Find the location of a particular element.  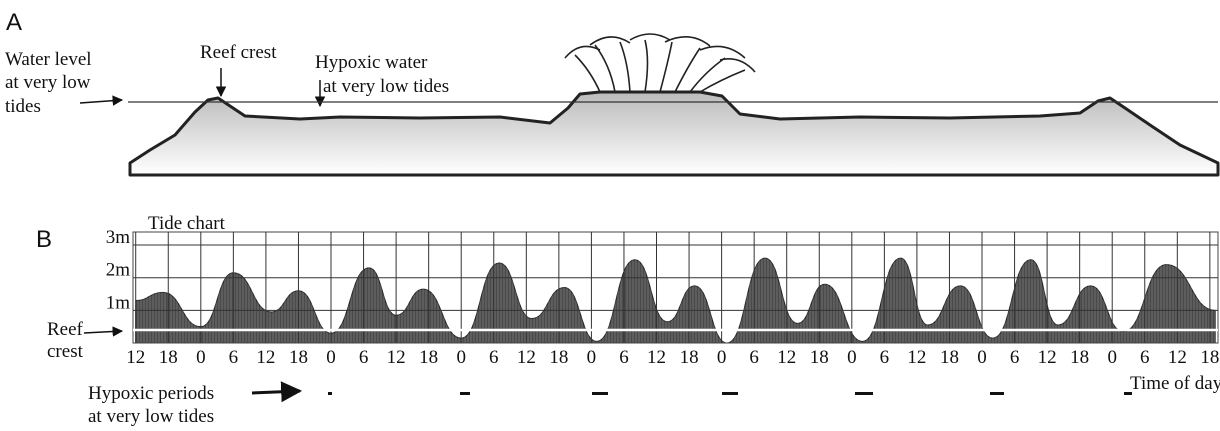

label: Reef crest is located at coordinates (238, 52).